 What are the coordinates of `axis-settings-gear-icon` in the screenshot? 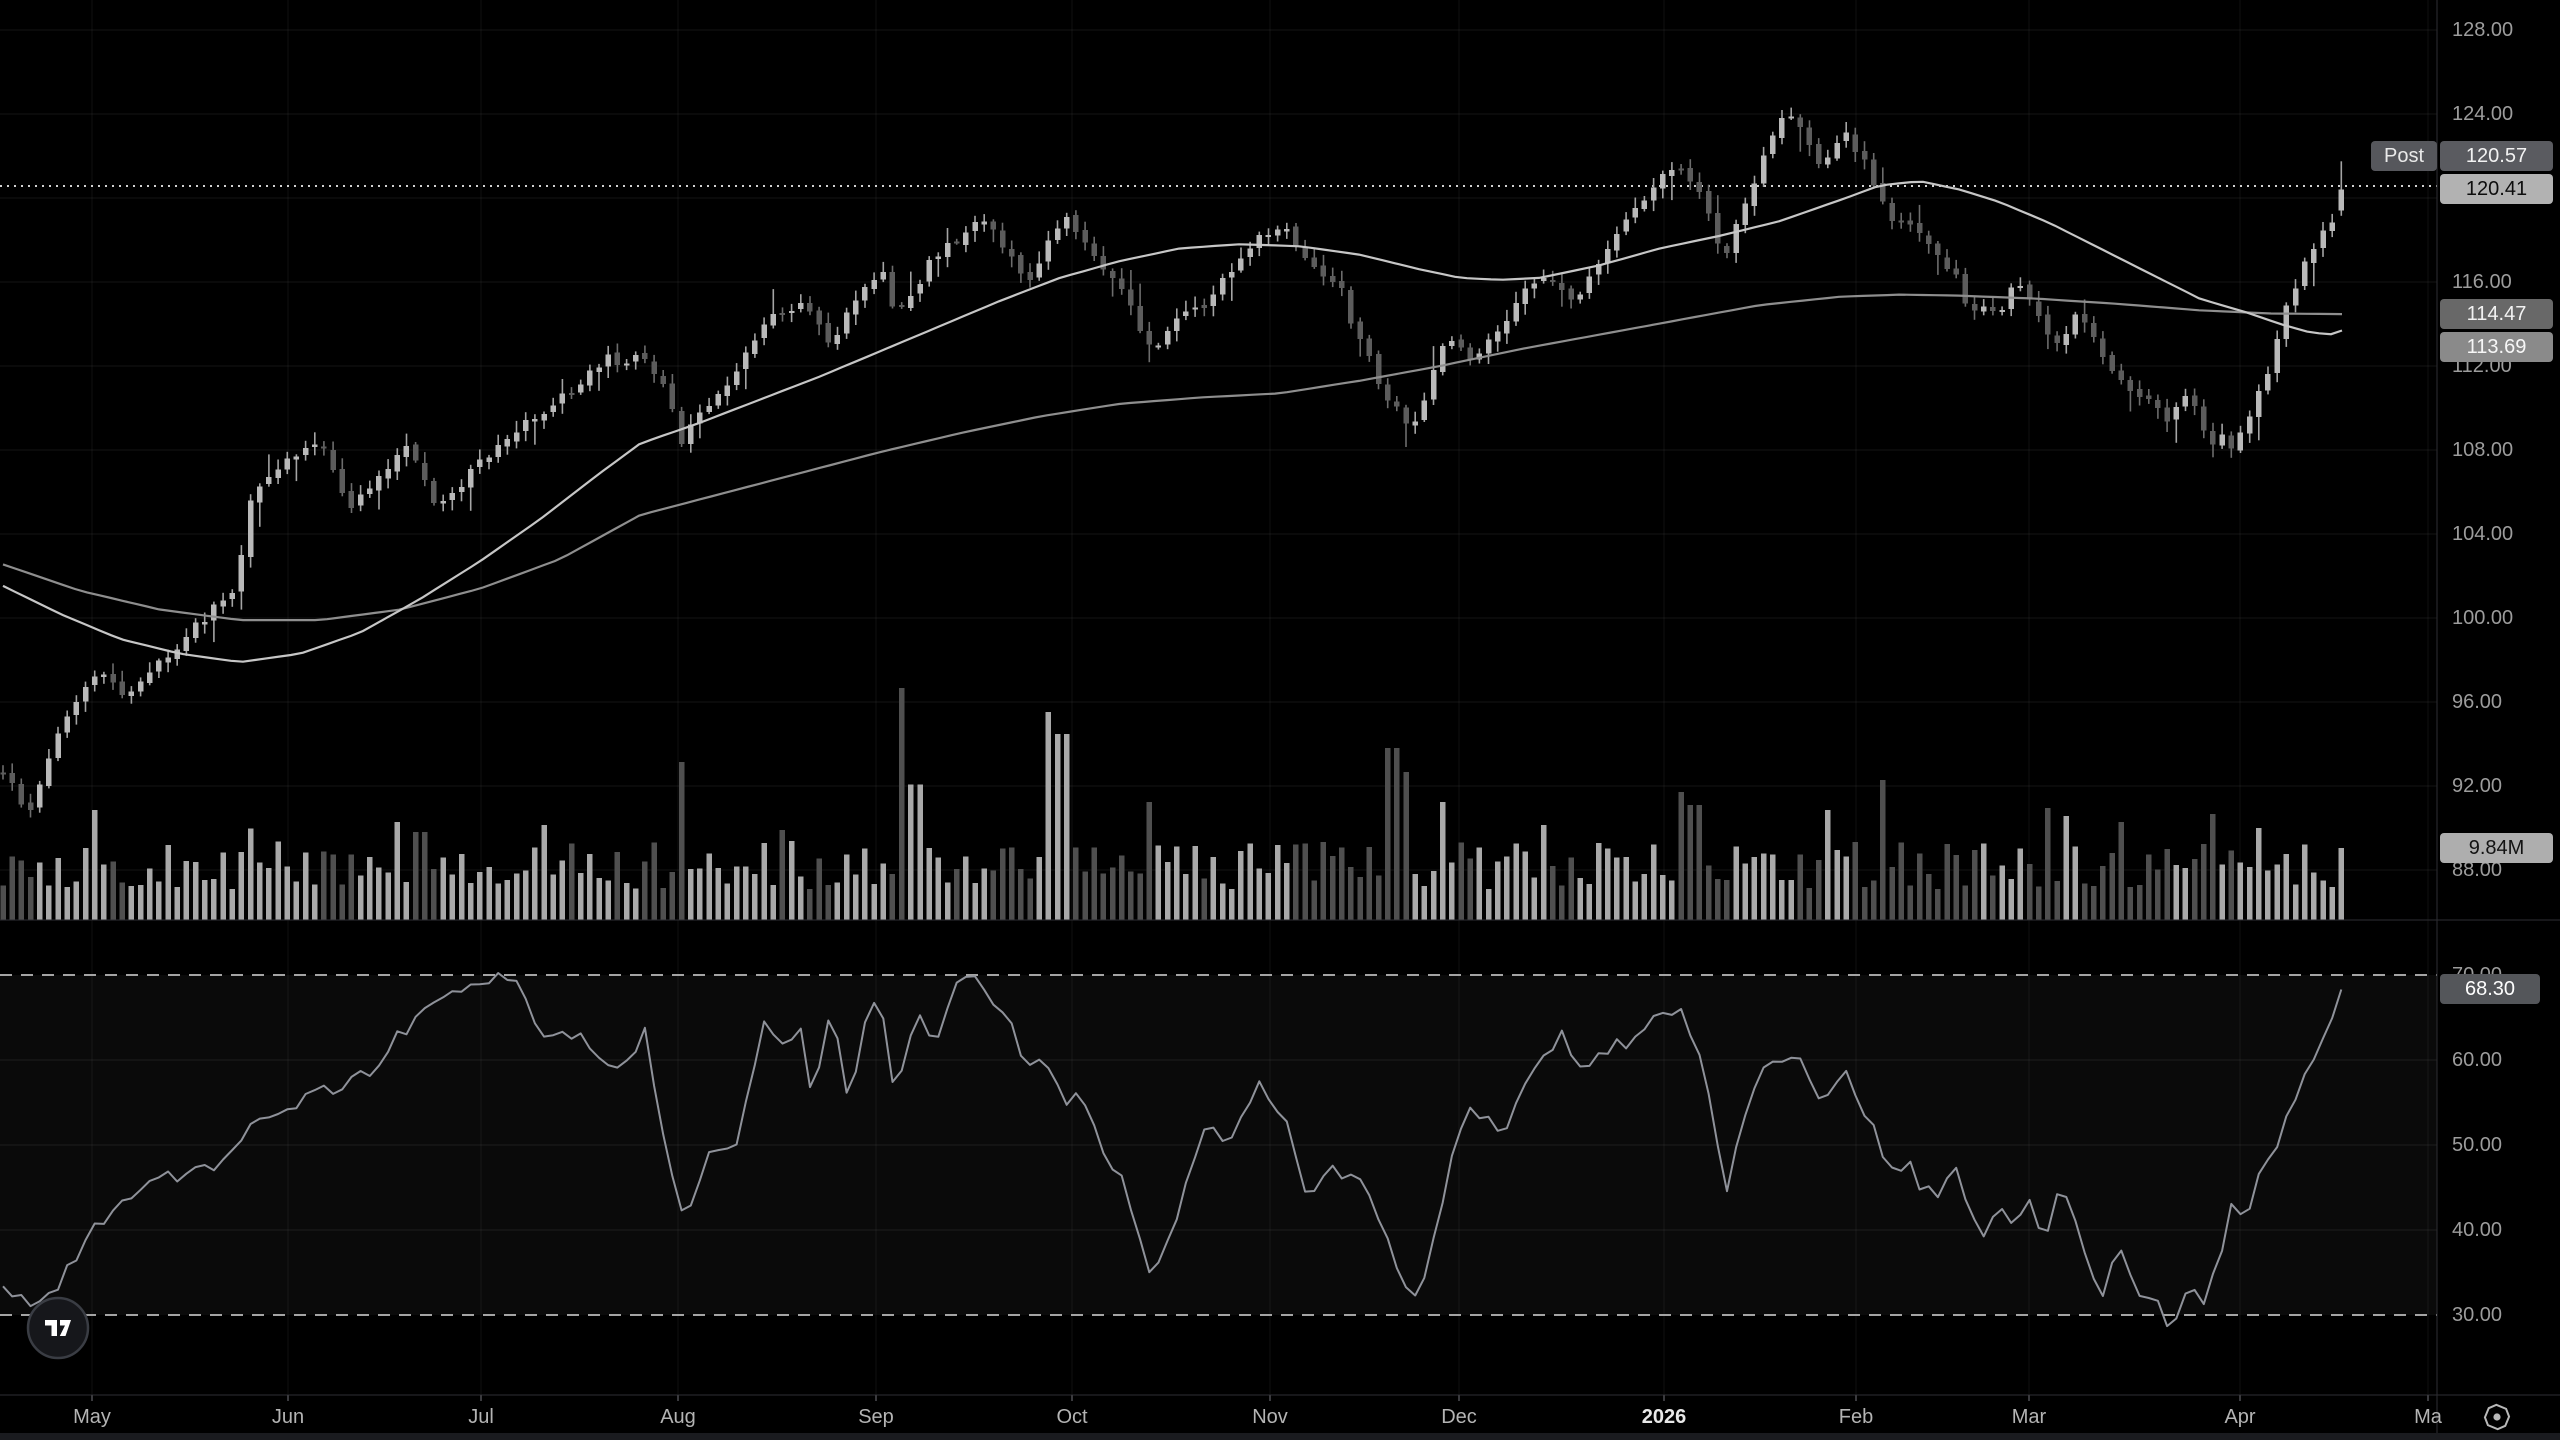 It's located at (2497, 1417).